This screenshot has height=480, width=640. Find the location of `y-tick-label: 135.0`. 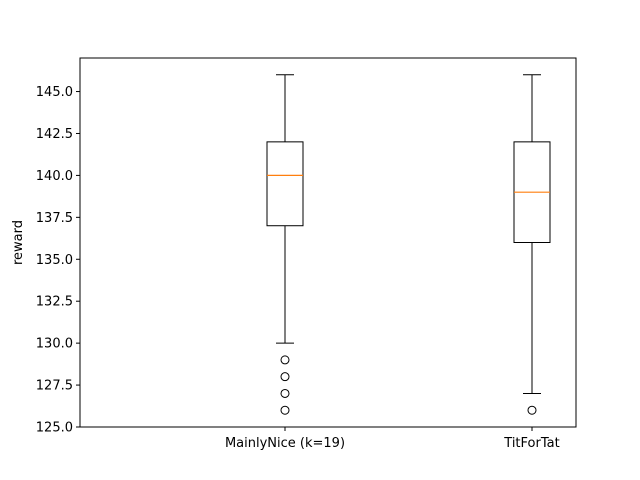

y-tick-label: 135.0 is located at coordinates (54, 260).